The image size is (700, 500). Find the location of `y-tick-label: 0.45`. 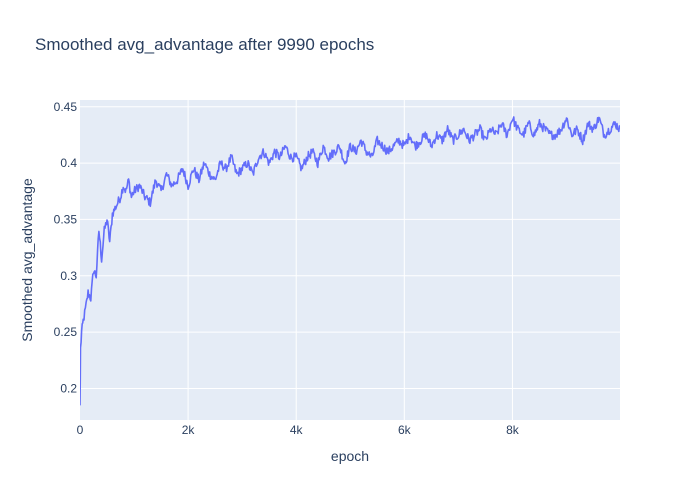

y-tick-label: 0.45 is located at coordinates (66, 107).